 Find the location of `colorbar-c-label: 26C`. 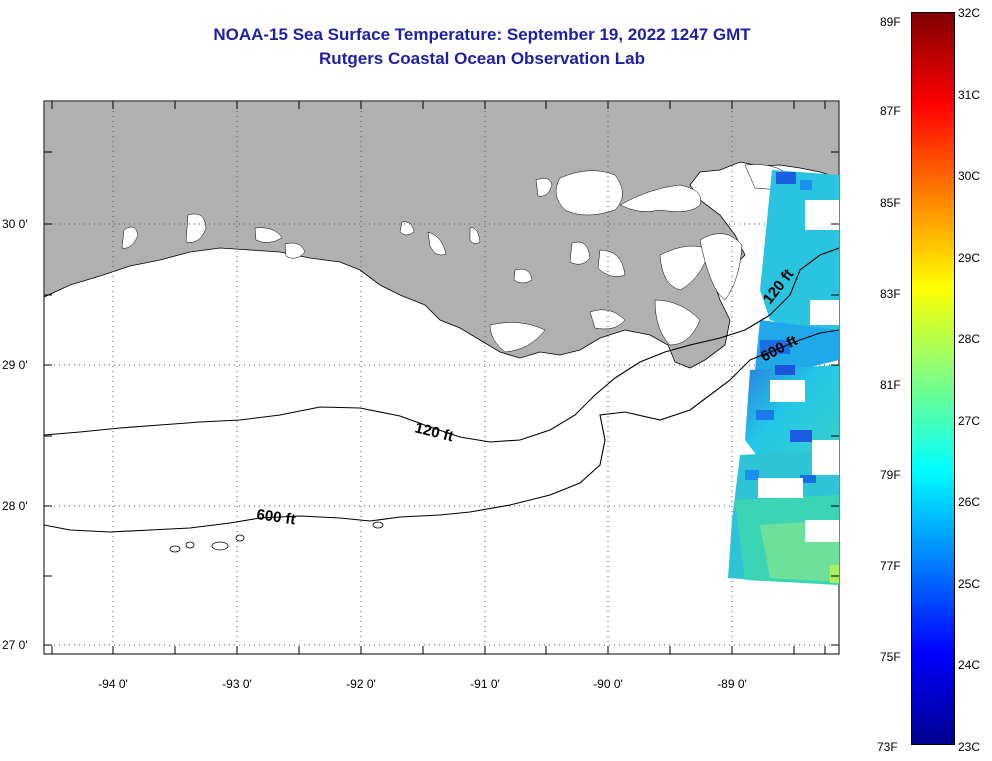

colorbar-c-label: 26C is located at coordinates (969, 502).